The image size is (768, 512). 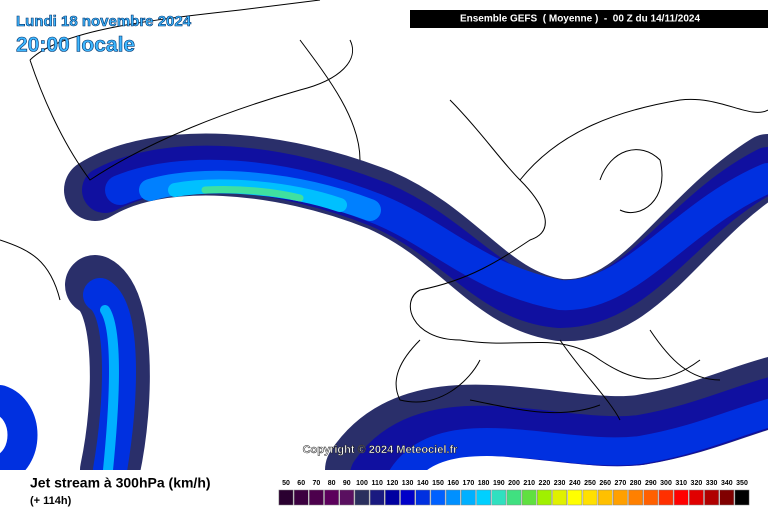 I want to click on time: 20:00 locale, so click(x=75, y=45).